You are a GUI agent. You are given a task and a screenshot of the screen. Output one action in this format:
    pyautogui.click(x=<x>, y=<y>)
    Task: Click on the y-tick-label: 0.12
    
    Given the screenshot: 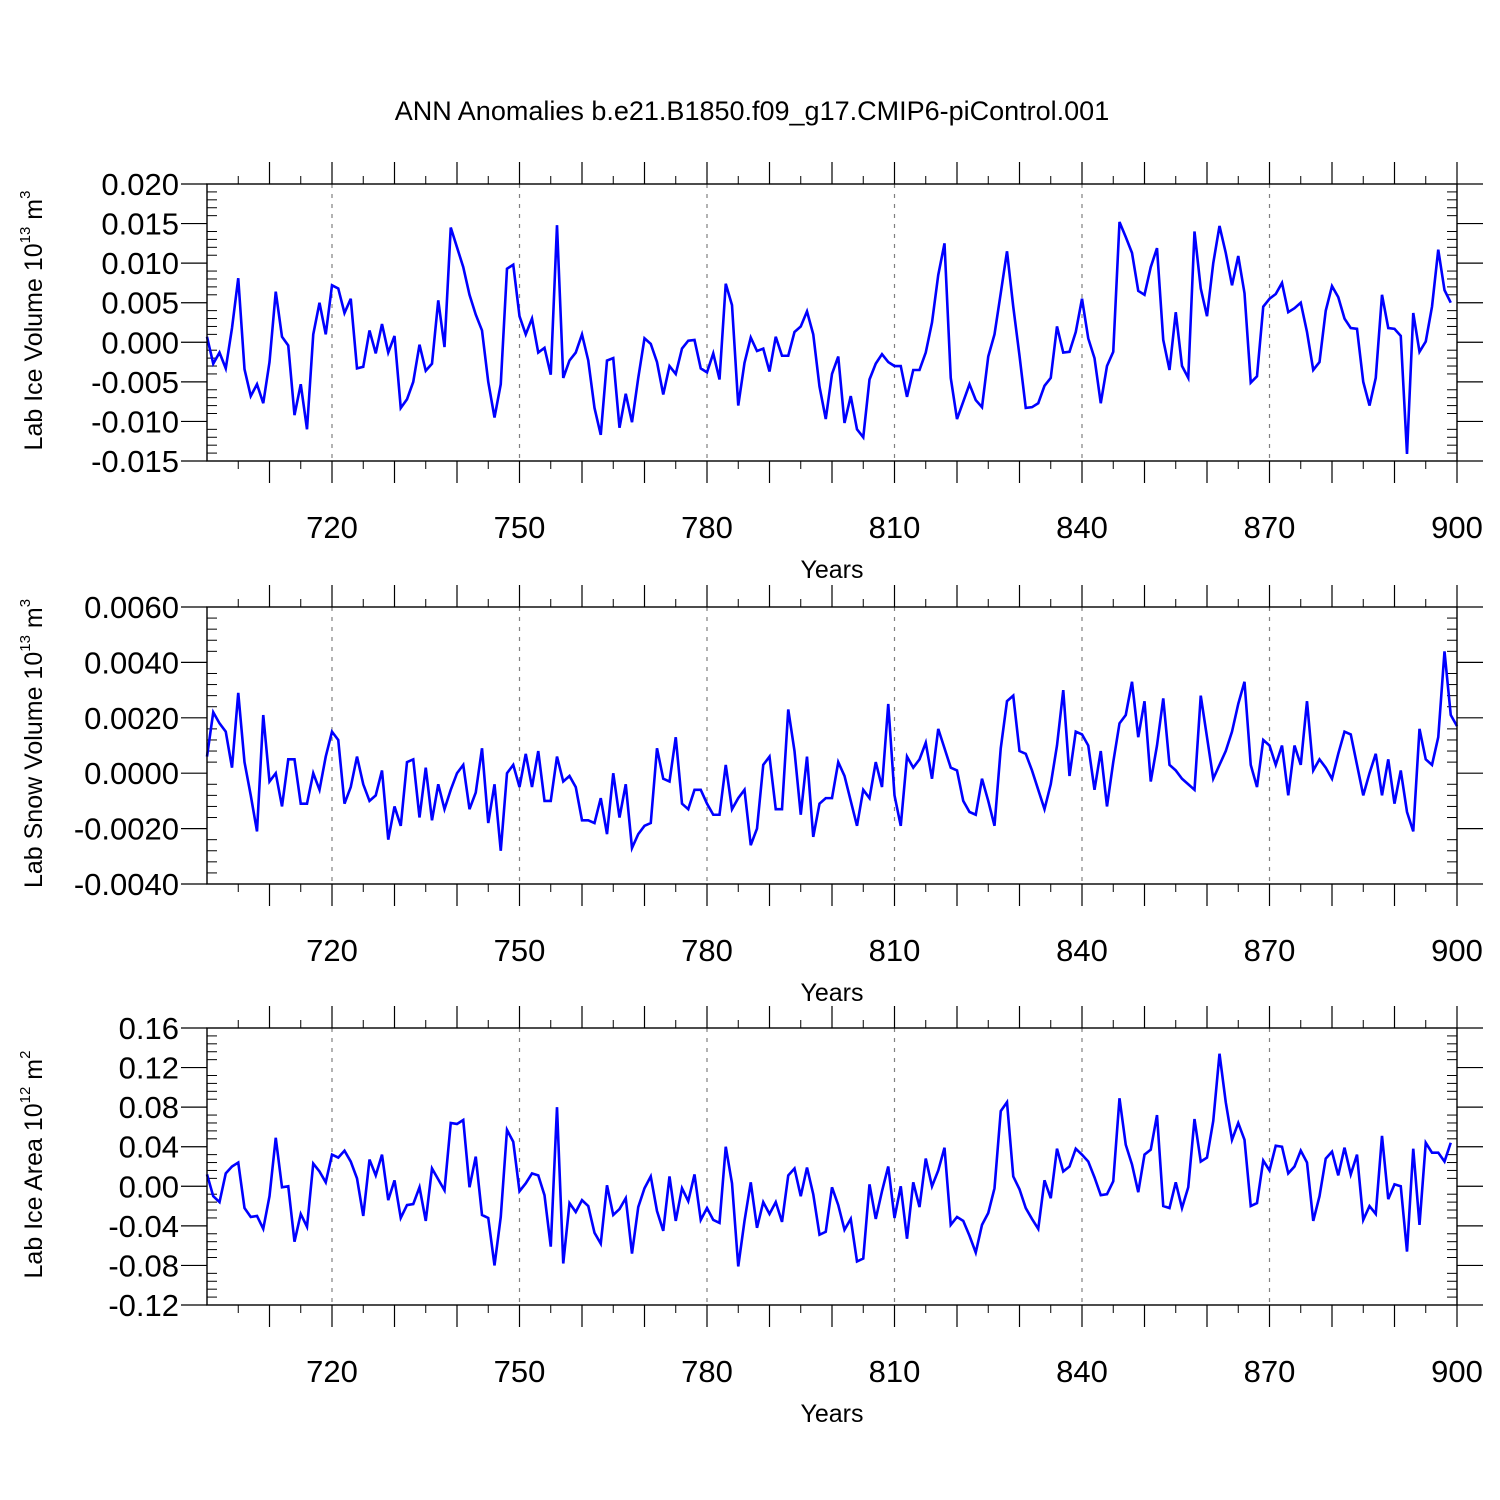 What is the action you would take?
    pyautogui.click(x=149, y=1068)
    